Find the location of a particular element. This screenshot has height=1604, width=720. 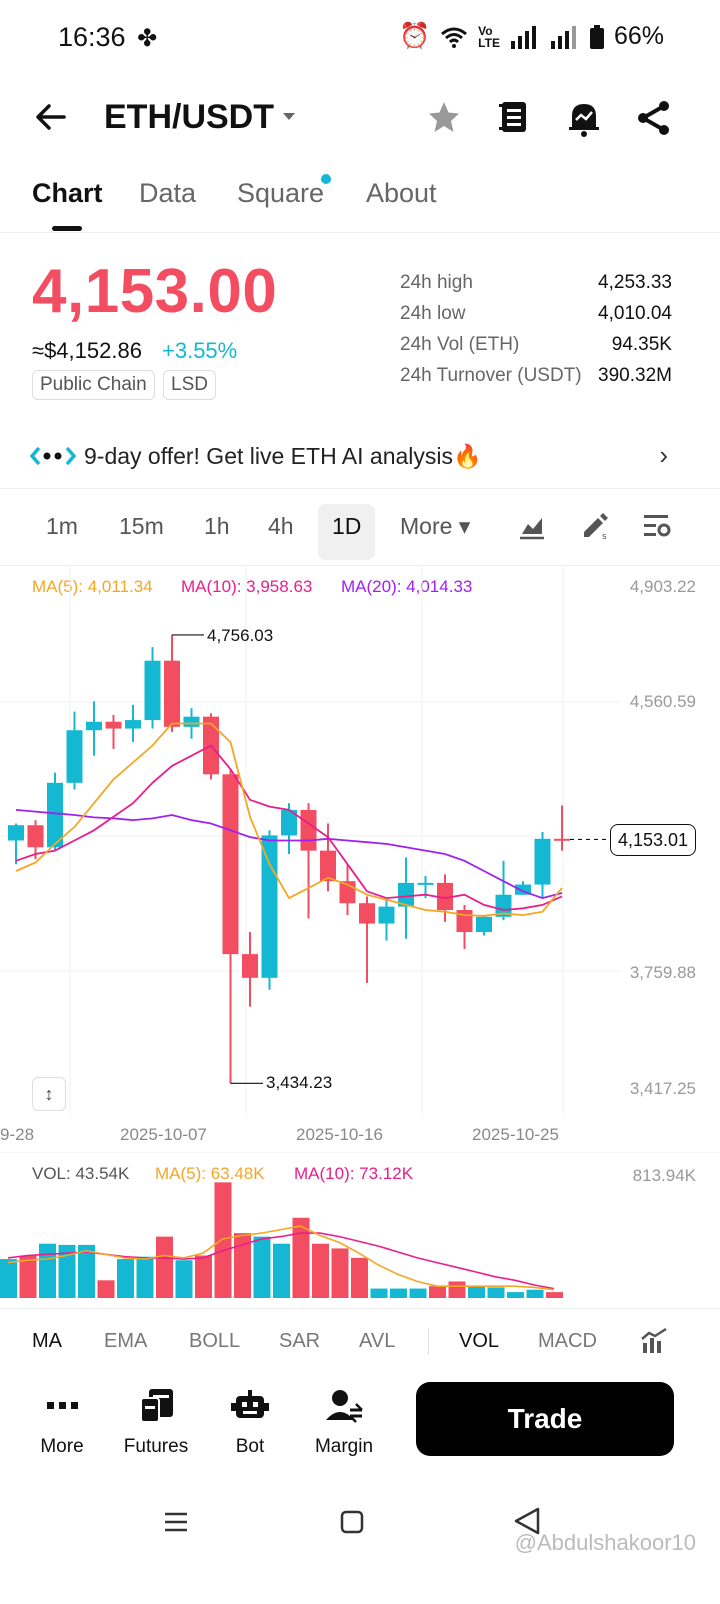

ma10-line is located at coordinates (289, 827).